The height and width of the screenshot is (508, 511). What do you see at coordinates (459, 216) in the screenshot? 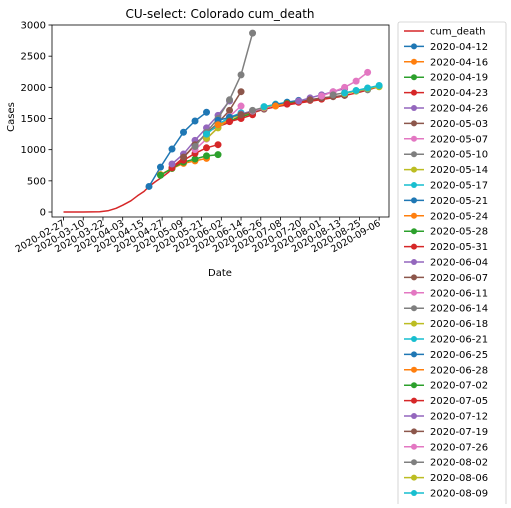
I see `legend-label: 2020-05-24` at bounding box center [459, 216].